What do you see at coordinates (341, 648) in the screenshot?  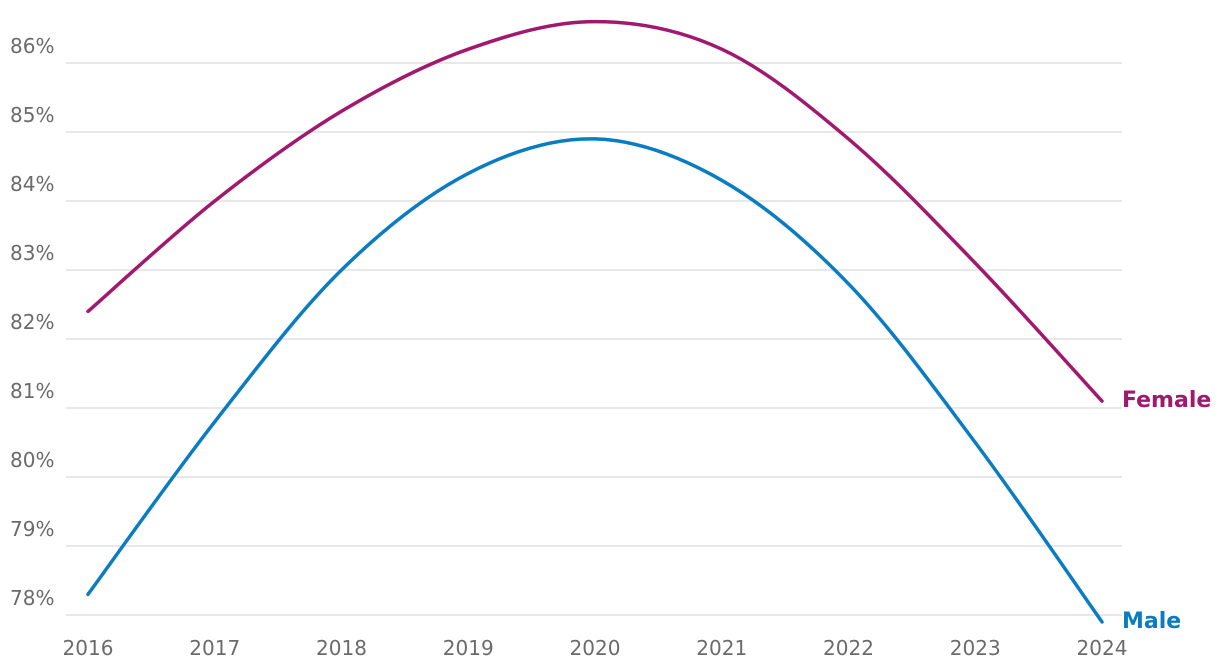 I see `x-tick-label: 2018` at bounding box center [341, 648].